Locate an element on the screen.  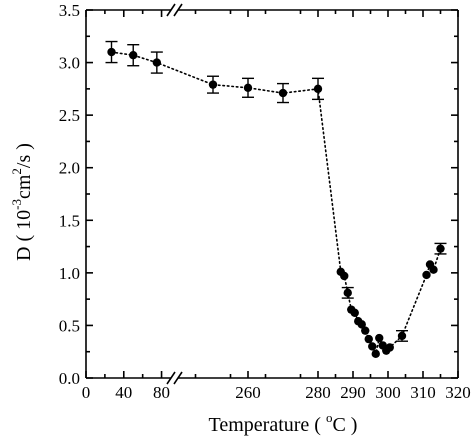
x-tick-label: 310 is located at coordinates (423, 392).